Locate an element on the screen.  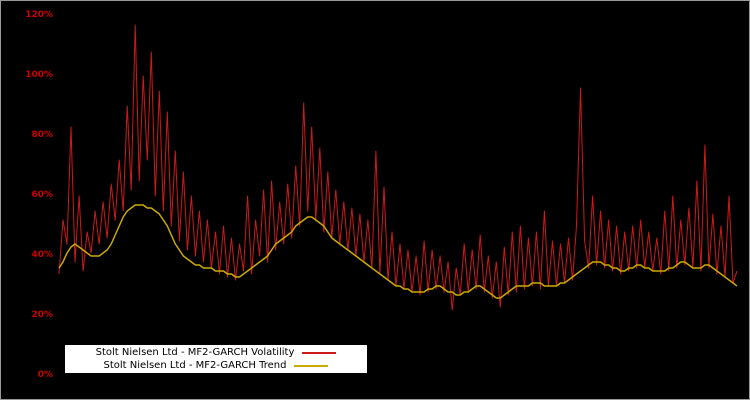
y-tick-label: 120% is located at coordinates (39, 15).